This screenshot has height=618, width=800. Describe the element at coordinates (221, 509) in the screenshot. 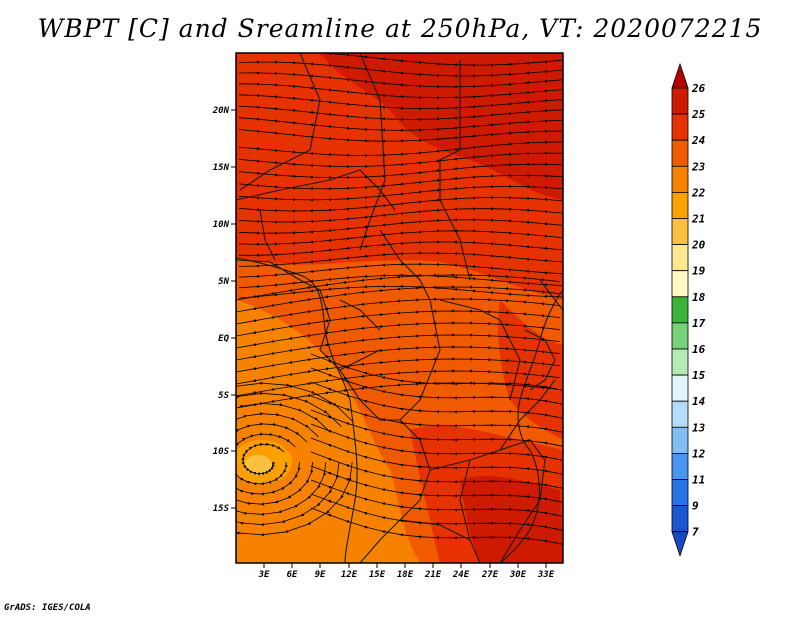

I see `lat-label: 15S` at that location.